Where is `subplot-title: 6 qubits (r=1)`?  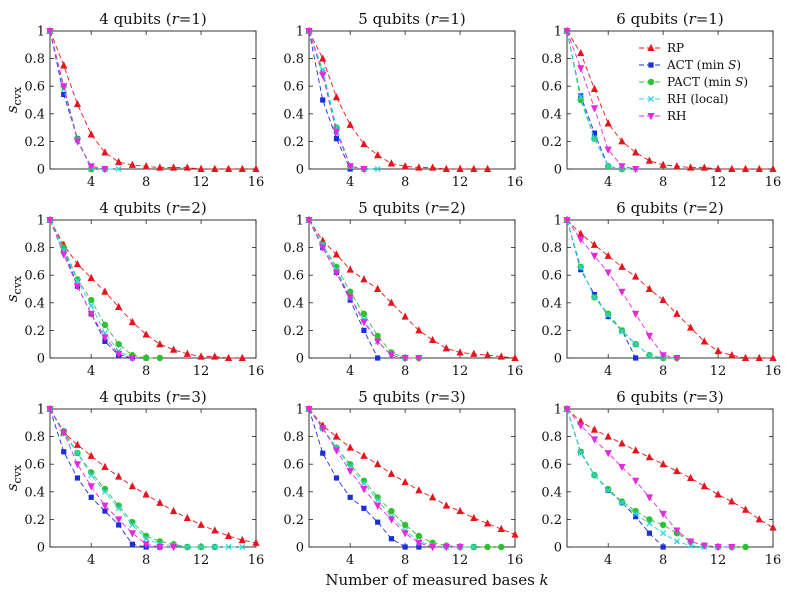
subplot-title: 6 qubits (r=1) is located at coordinates (669, 19).